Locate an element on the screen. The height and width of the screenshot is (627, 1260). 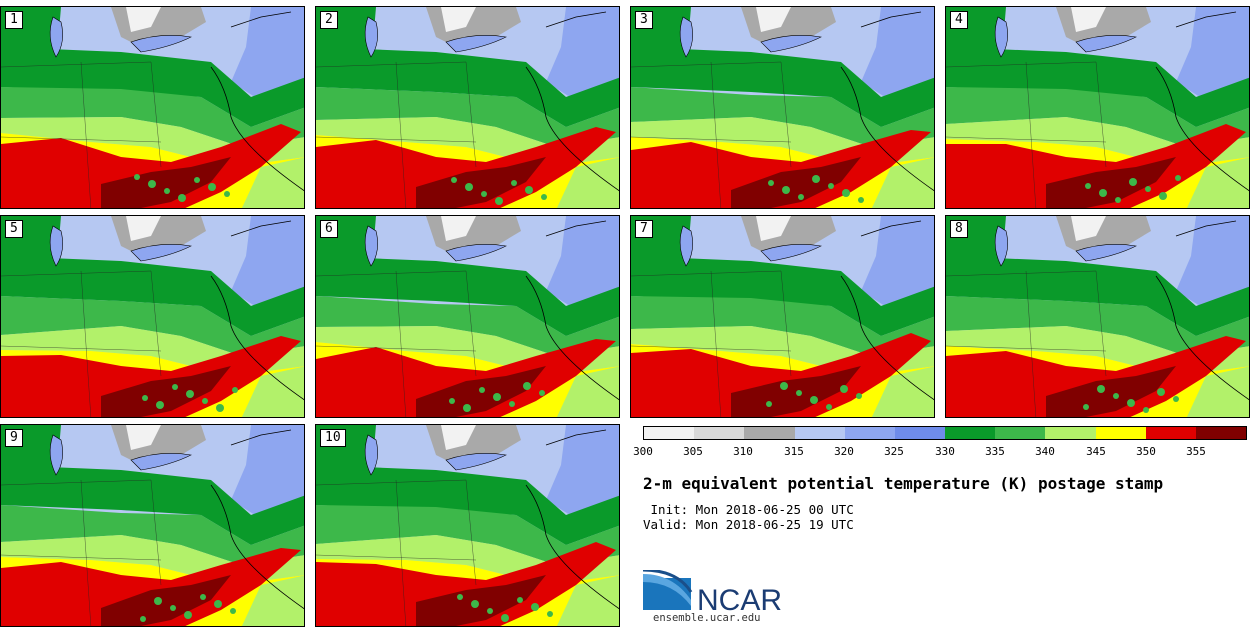
colorbar-tick-label: 345 is located at coordinates (1096, 451).